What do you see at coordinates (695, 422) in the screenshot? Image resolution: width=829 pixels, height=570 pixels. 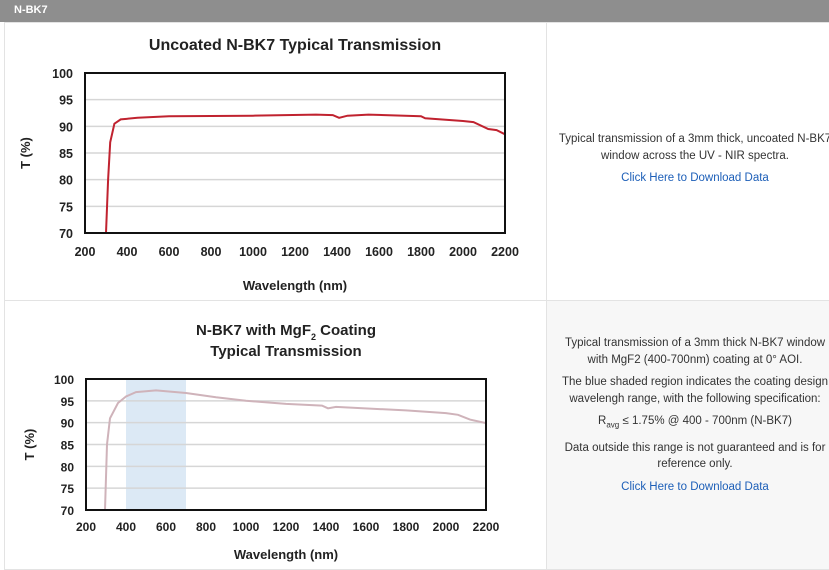 I see `spec-text: Ravg ≤ 1.75% @ 400 - 700nm (N-BK7)` at bounding box center [695, 422].